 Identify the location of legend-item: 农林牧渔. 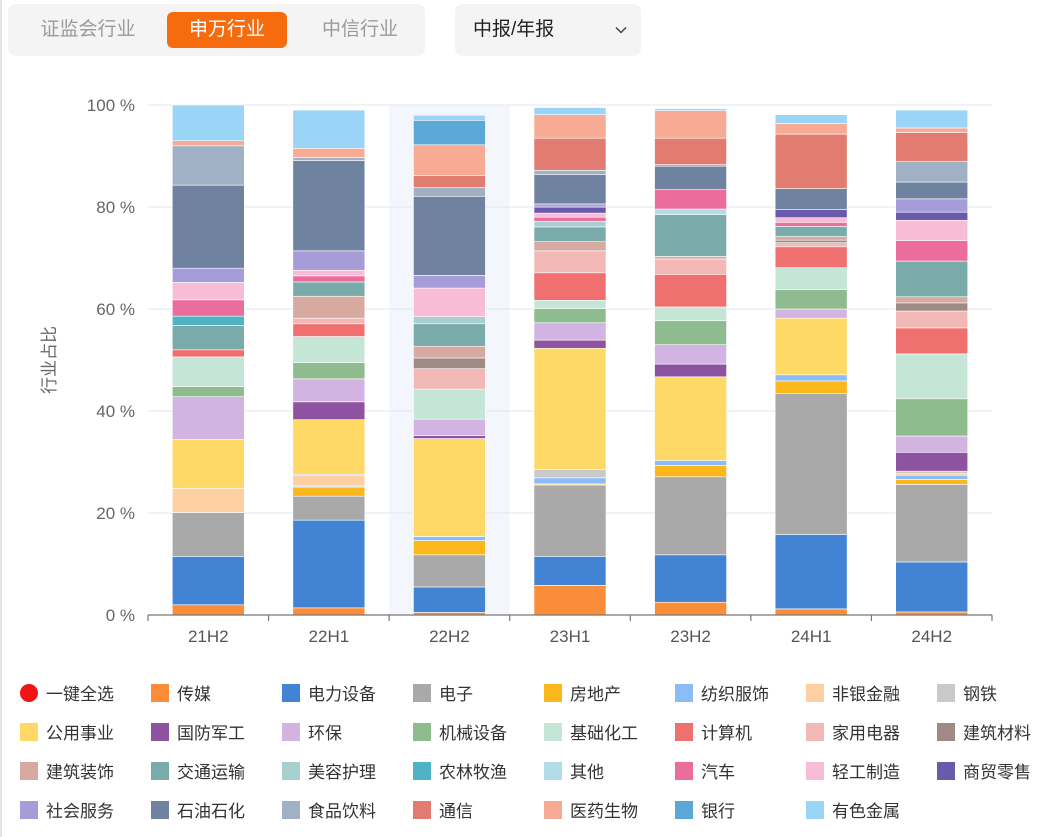
(478, 770).